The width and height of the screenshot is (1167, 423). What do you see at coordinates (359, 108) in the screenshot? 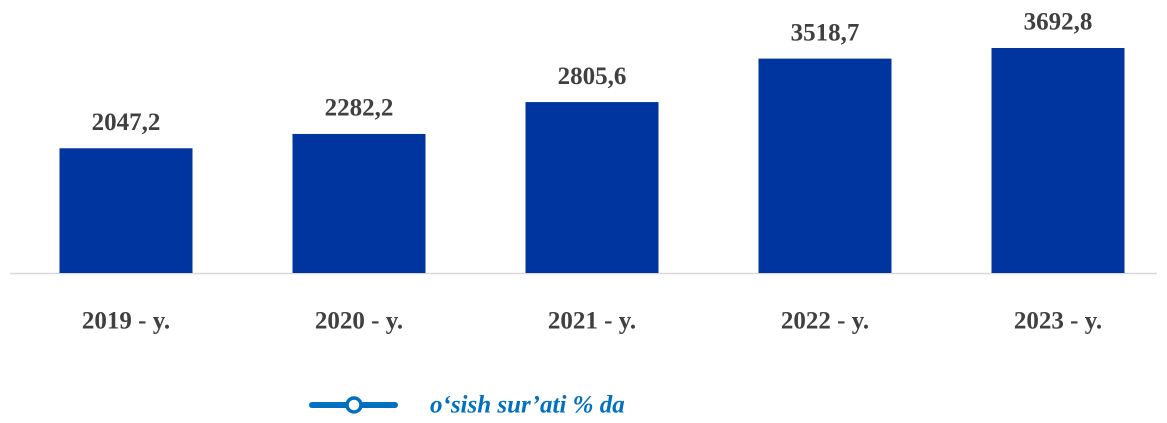
I see `data-label: 2282,2` at bounding box center [359, 108].